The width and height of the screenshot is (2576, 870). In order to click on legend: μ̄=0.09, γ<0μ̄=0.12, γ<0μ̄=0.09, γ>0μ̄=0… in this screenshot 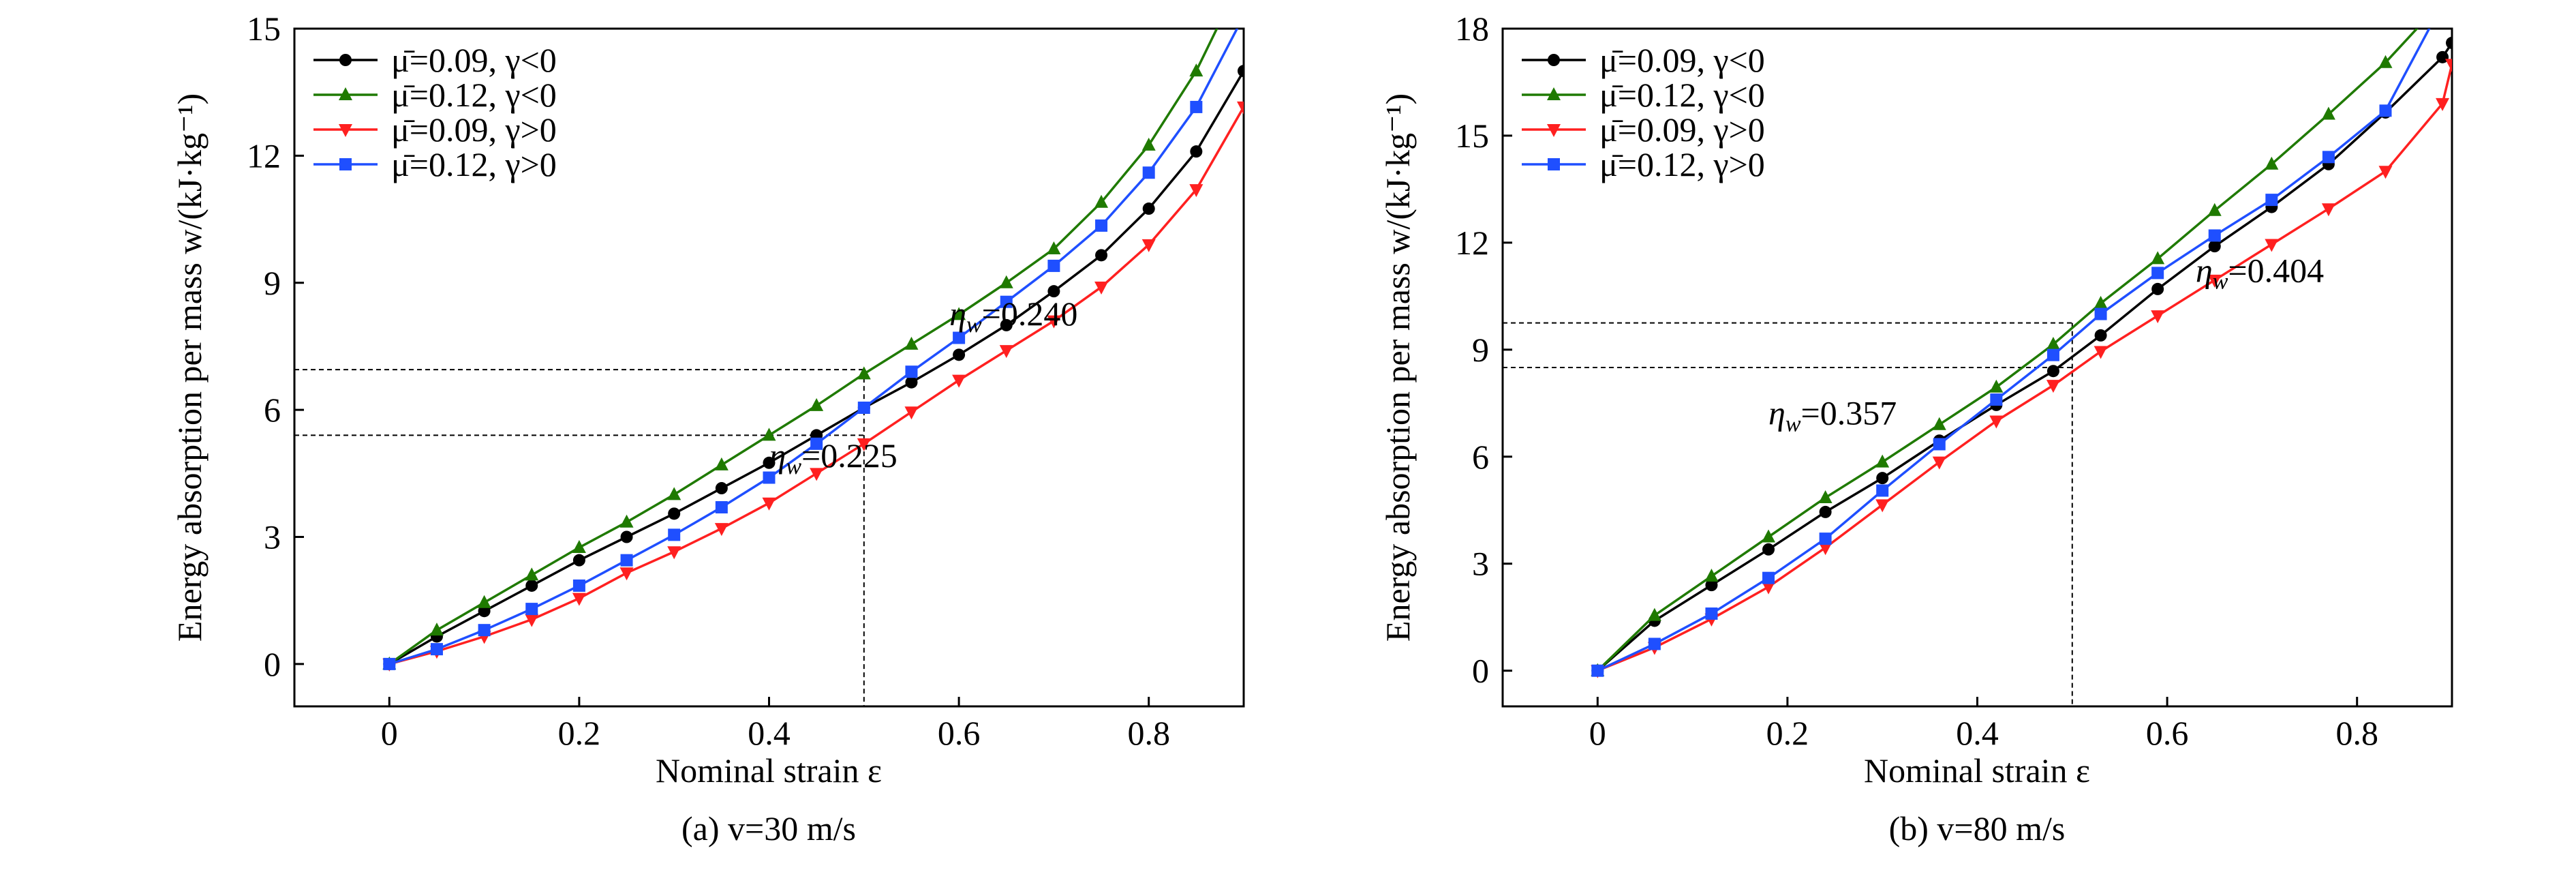, I will do `click(1644, 112)`.